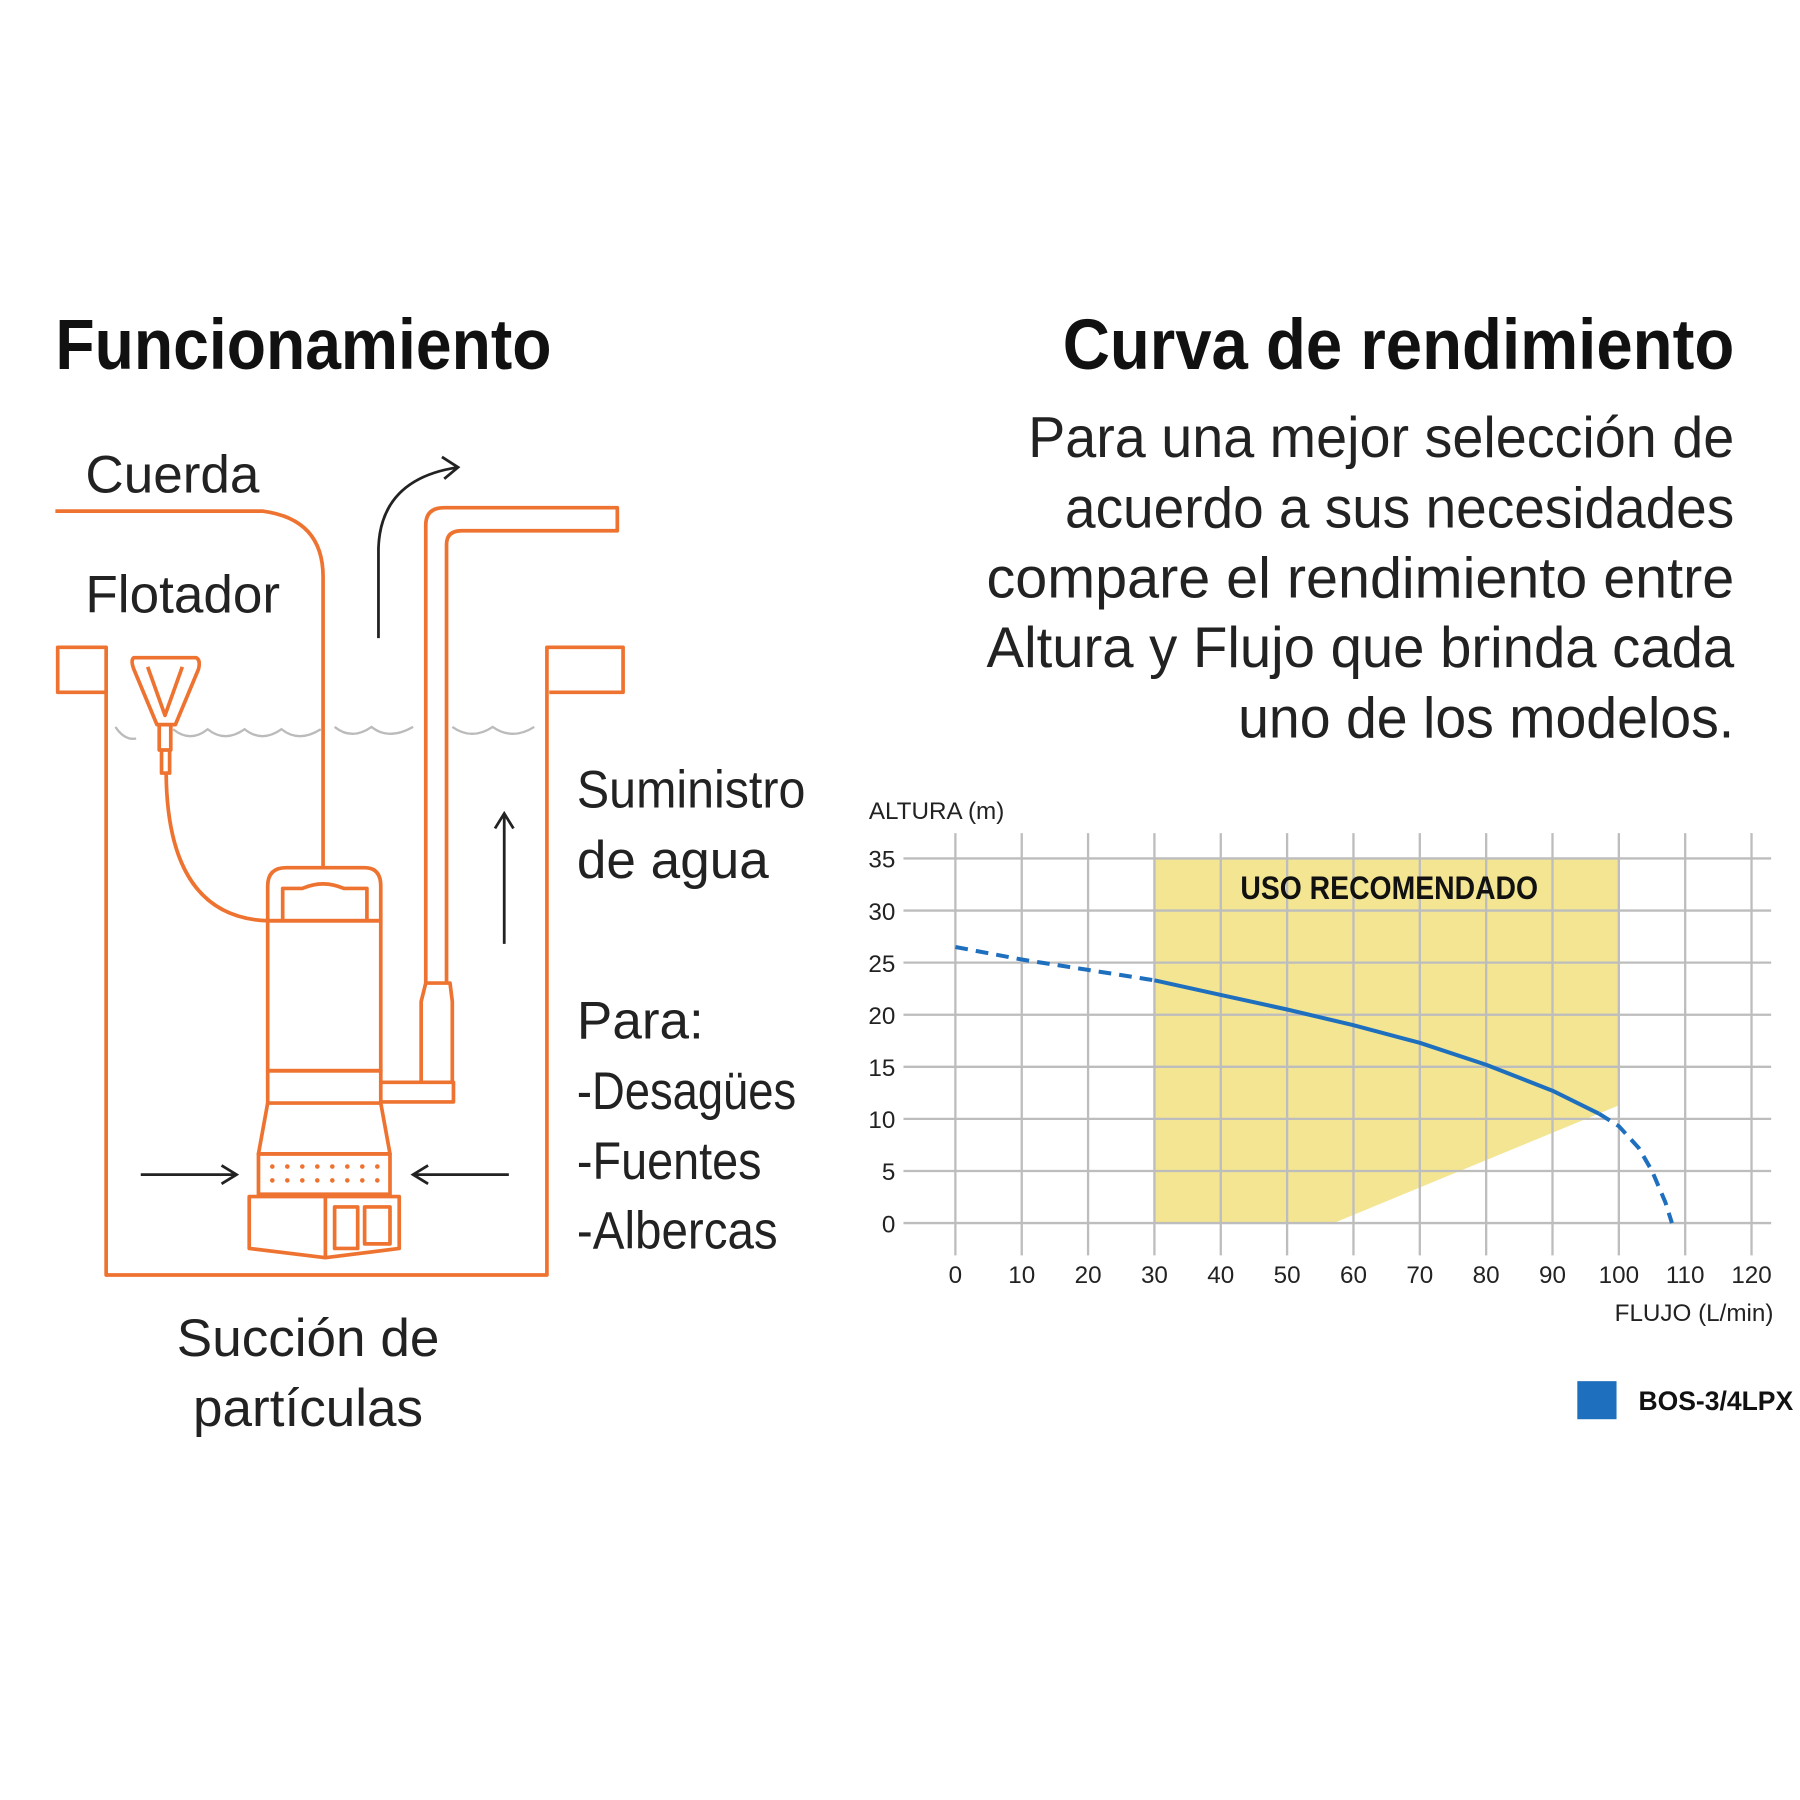 The image size is (1800, 1800). What do you see at coordinates (1361, 579) in the screenshot?
I see `description-line: compare el rendimiento entre` at bounding box center [1361, 579].